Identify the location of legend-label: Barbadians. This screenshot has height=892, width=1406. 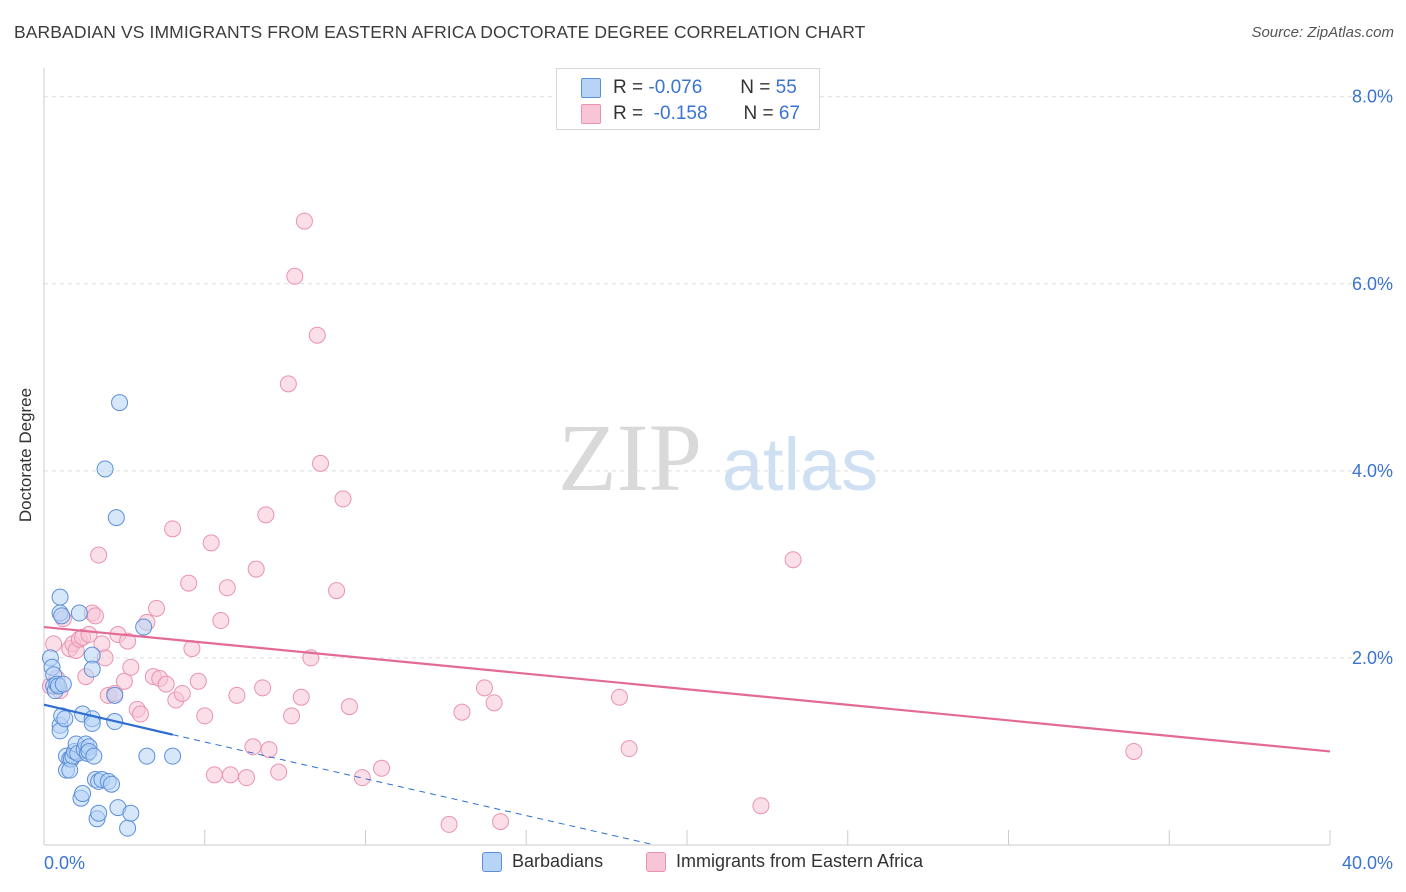
(558, 861).